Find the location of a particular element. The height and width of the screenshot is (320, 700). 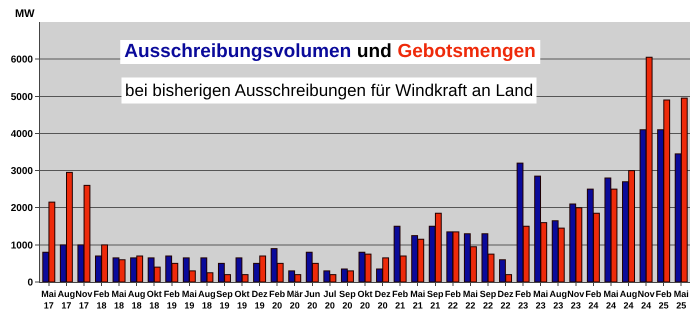

x-tick-label: Dez 20 is located at coordinates (383, 299).